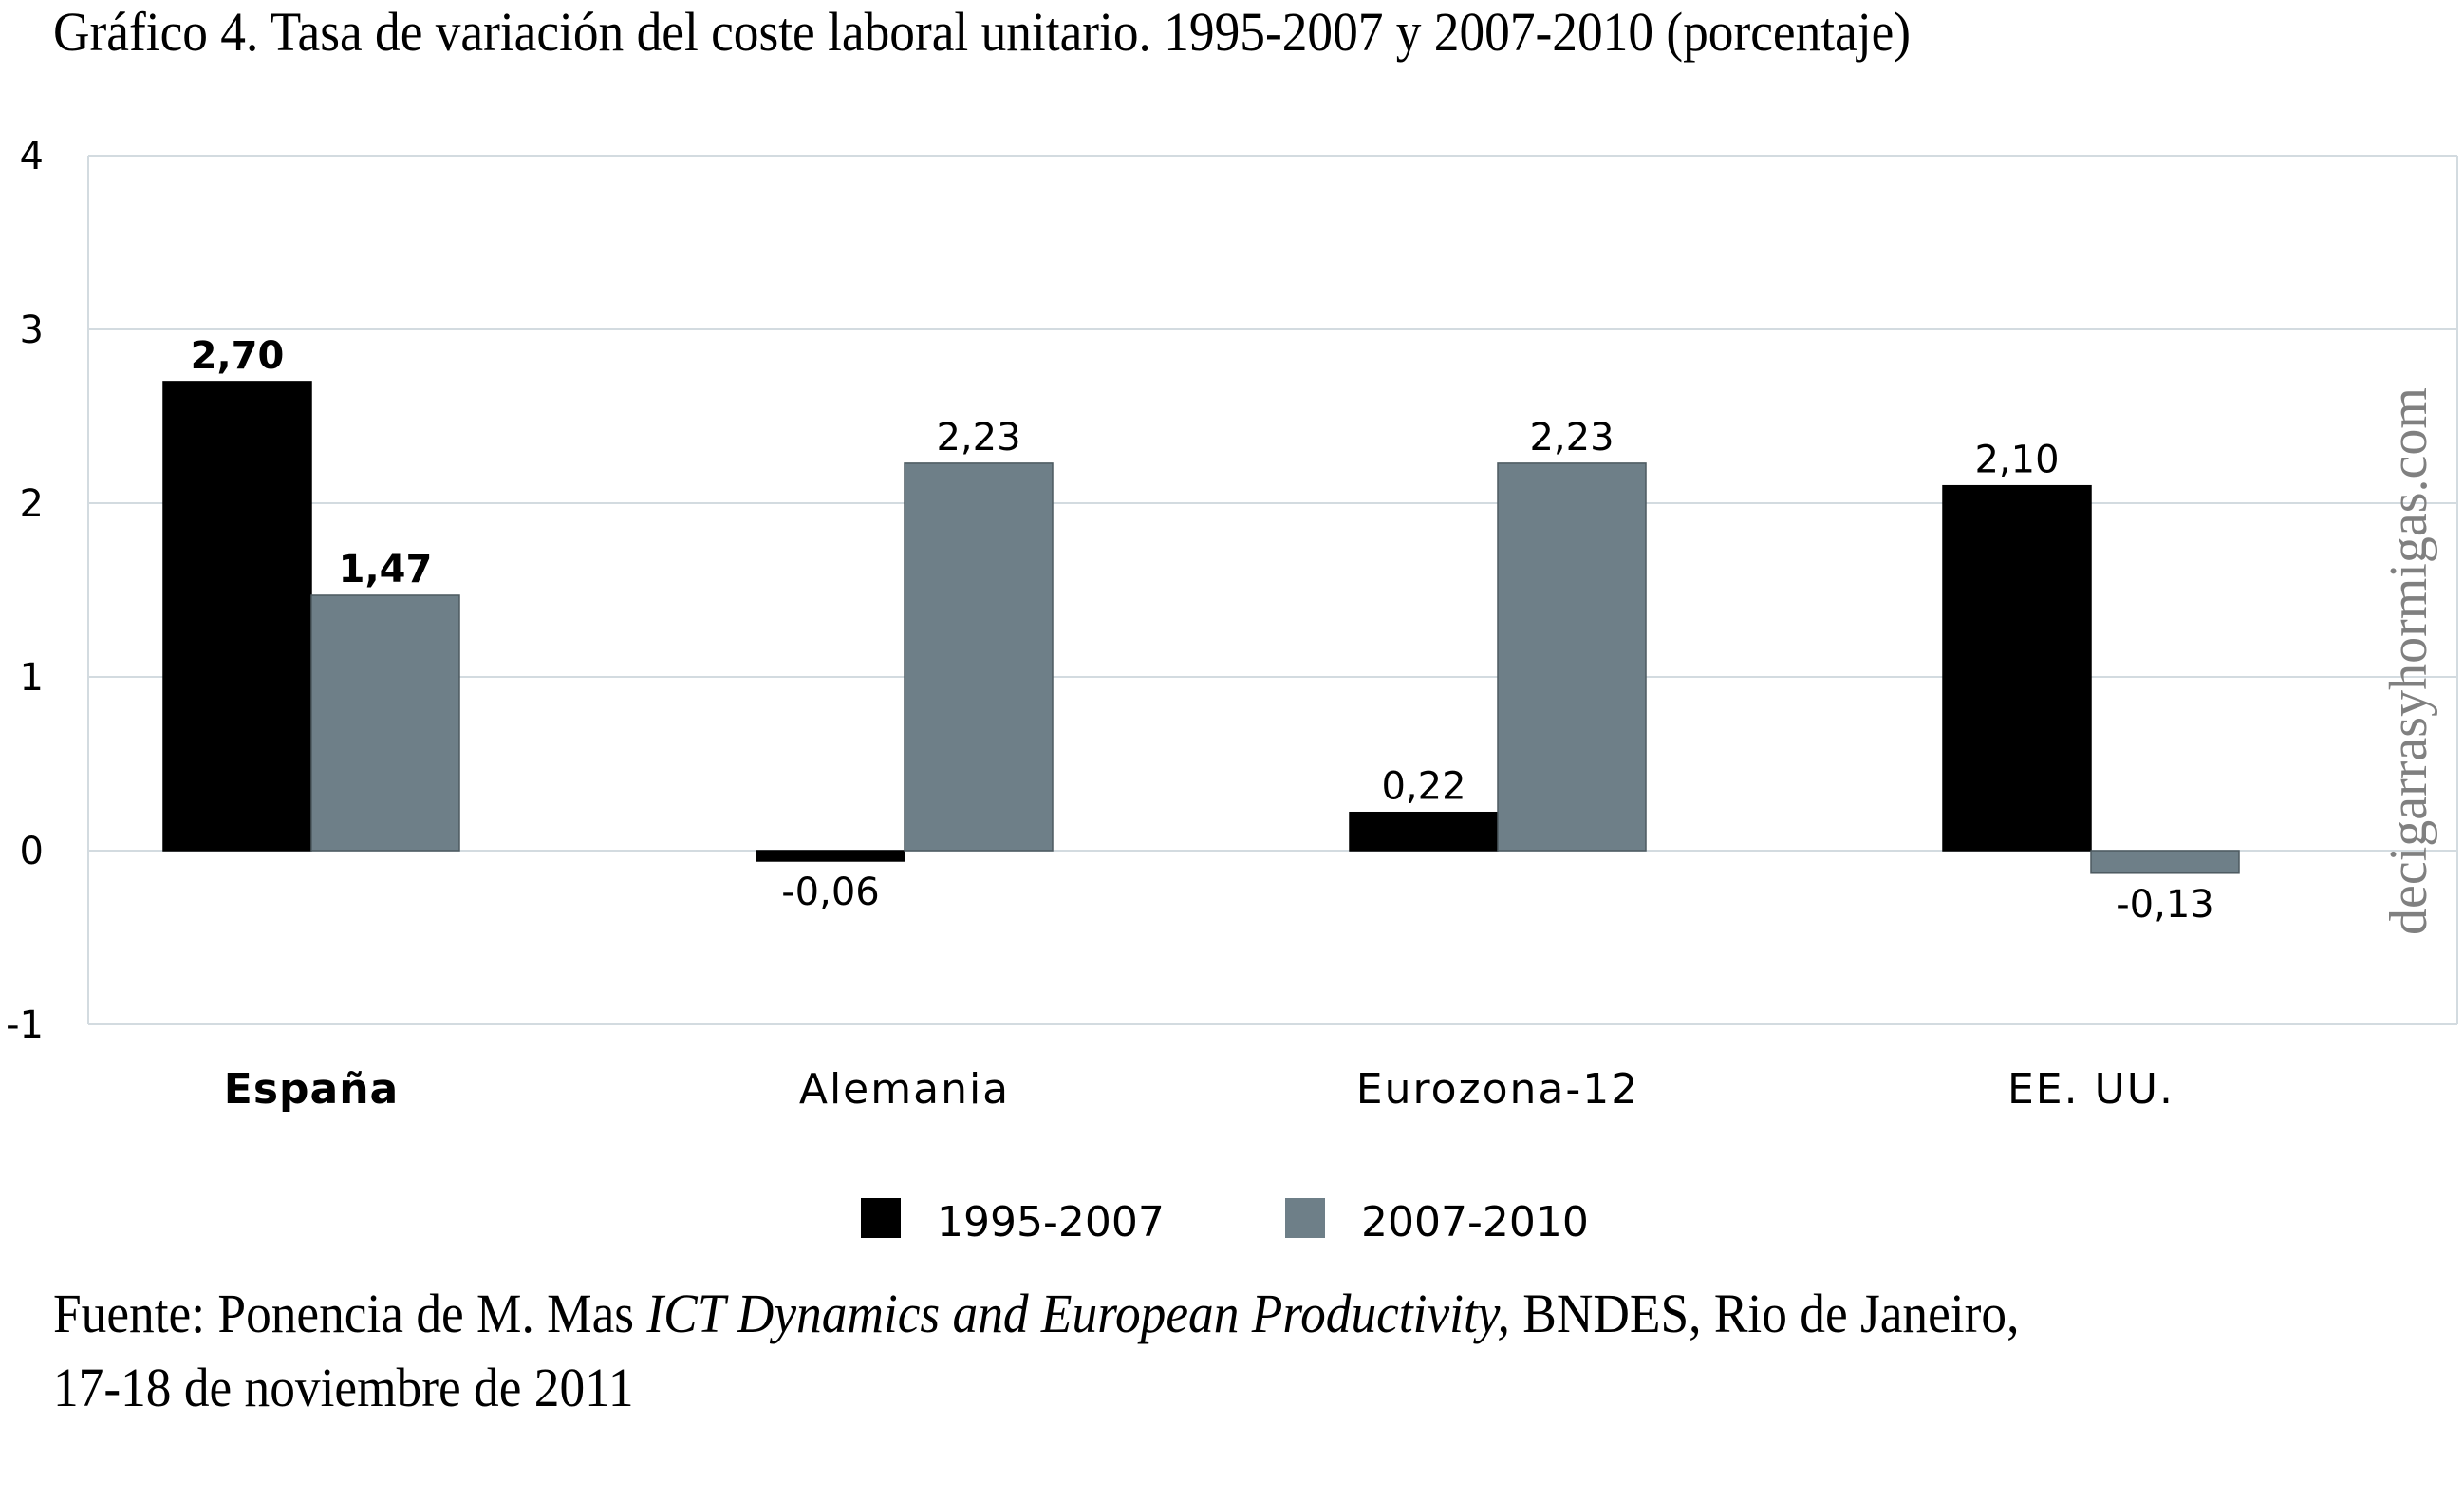 The height and width of the screenshot is (1500, 2464). Describe the element at coordinates (386, 569) in the screenshot. I see `data-label: 1,47` at that location.